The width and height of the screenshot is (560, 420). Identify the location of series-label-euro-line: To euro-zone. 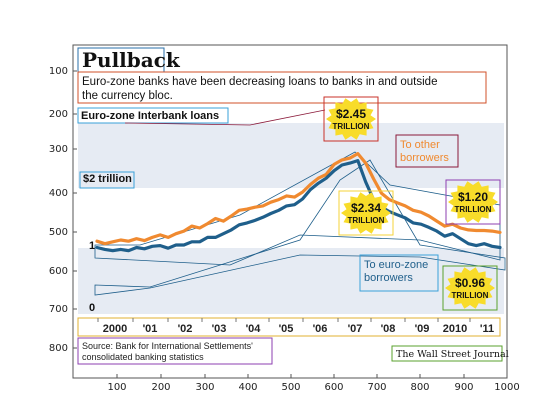
(396, 265).